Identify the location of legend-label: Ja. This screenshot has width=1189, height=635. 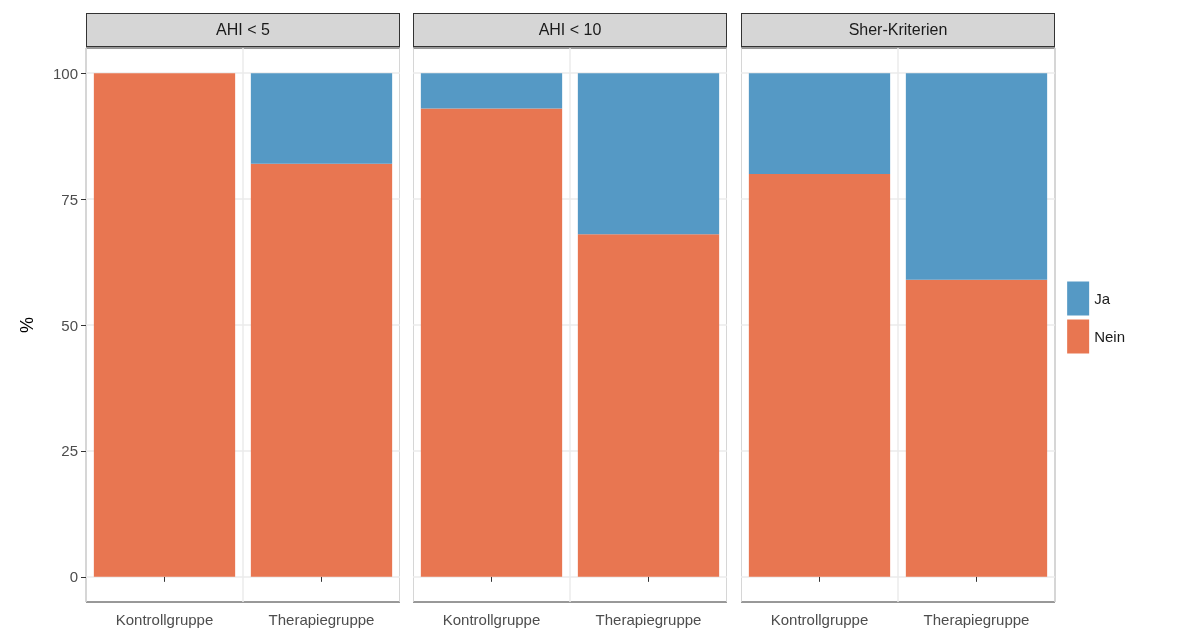
(1102, 298).